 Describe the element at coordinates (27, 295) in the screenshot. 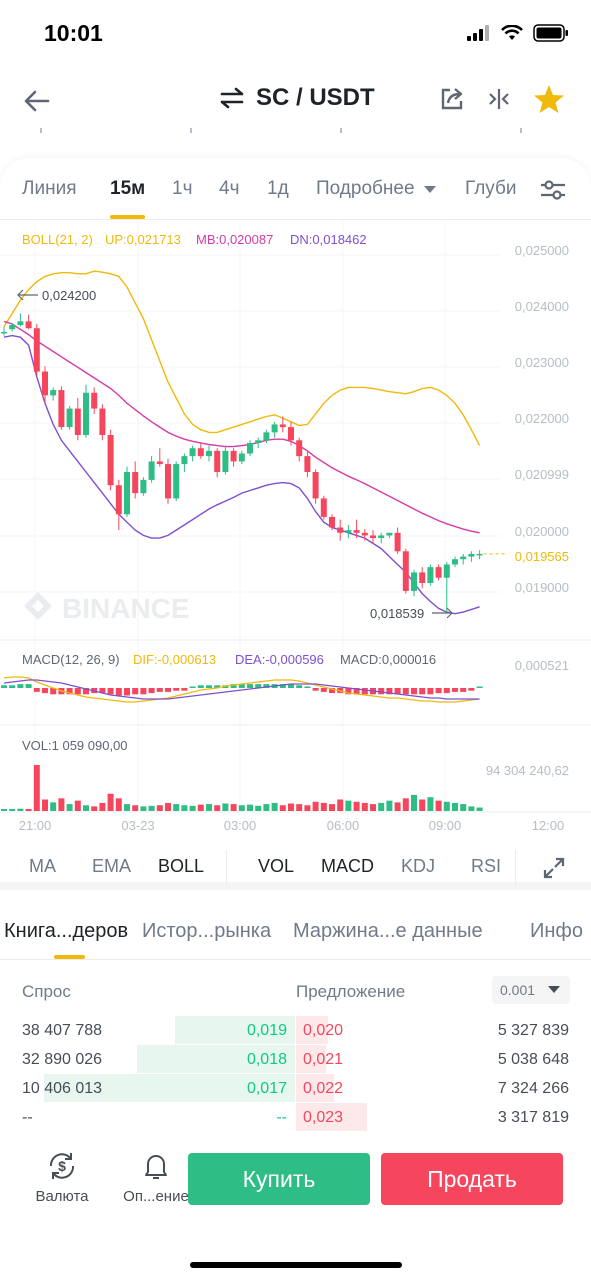

I see `high-marker-icon` at that location.